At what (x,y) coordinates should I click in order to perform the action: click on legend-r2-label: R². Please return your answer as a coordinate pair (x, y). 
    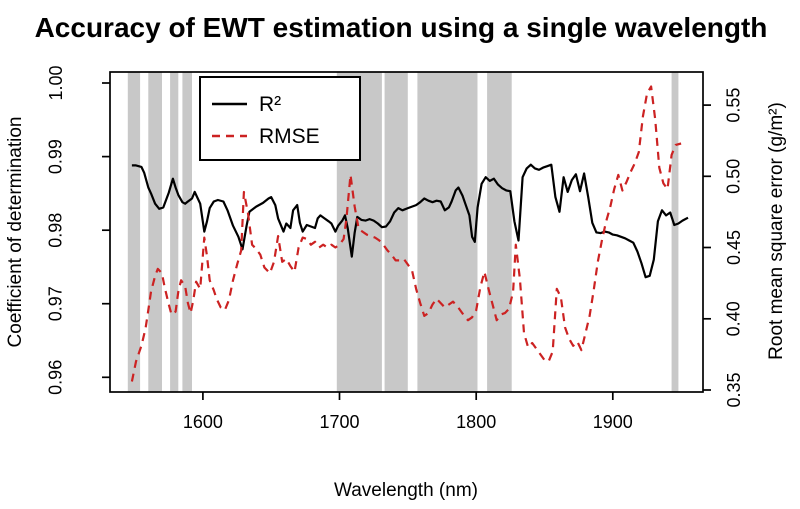
    Looking at the image, I should click on (270, 104).